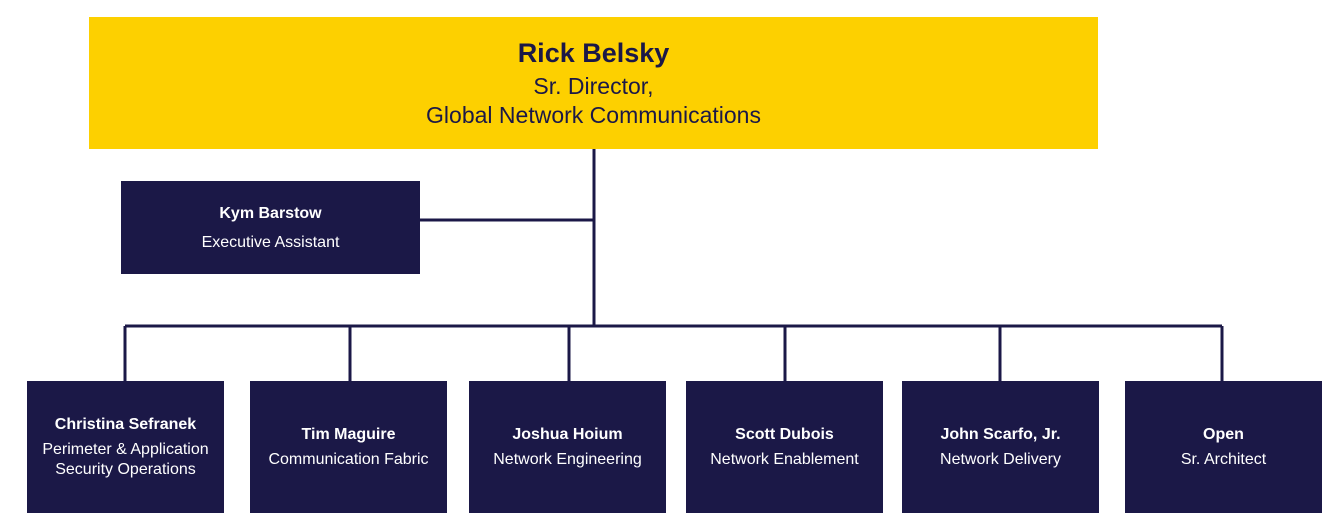 This screenshot has height=516, width=1342. I want to click on report-name: Scott Dubois, so click(784, 434).